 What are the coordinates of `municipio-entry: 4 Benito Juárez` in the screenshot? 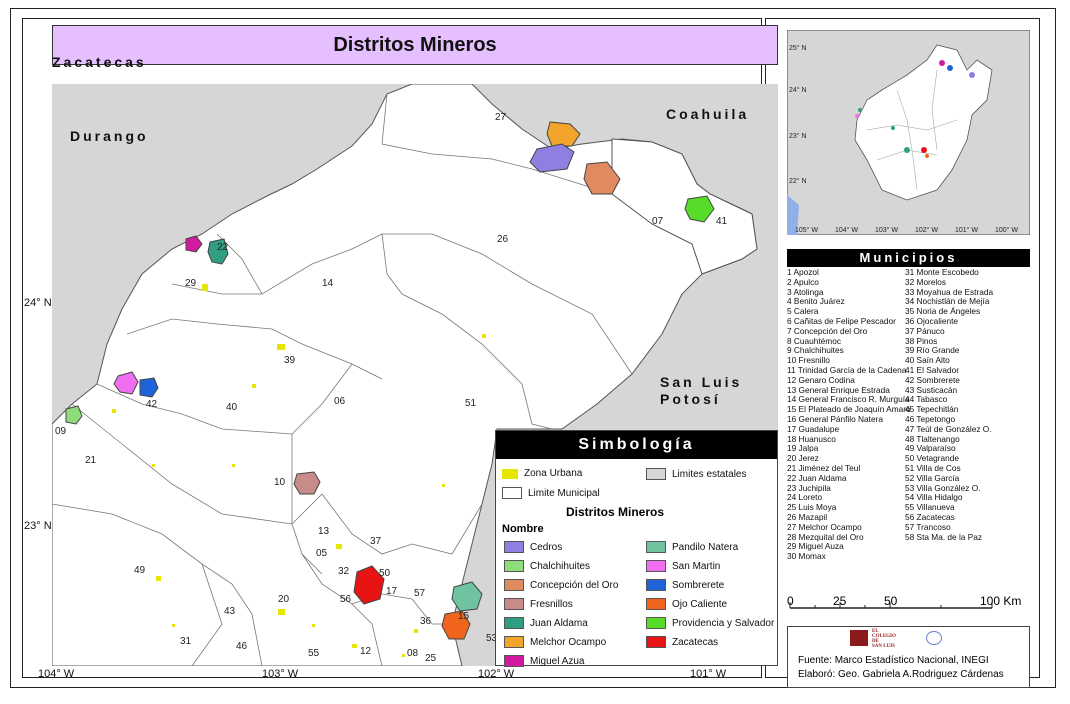 It's located at (816, 301).